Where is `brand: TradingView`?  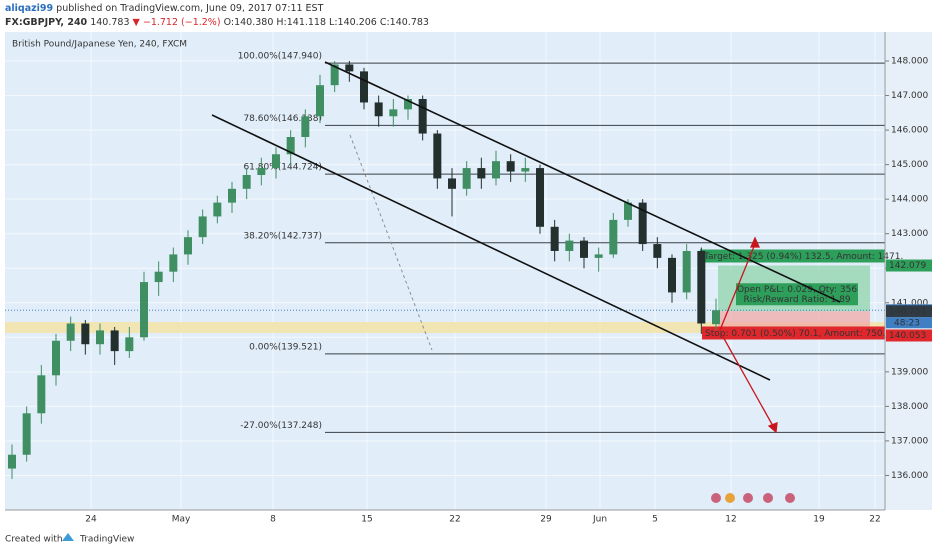 brand: TradingView is located at coordinates (106, 540).